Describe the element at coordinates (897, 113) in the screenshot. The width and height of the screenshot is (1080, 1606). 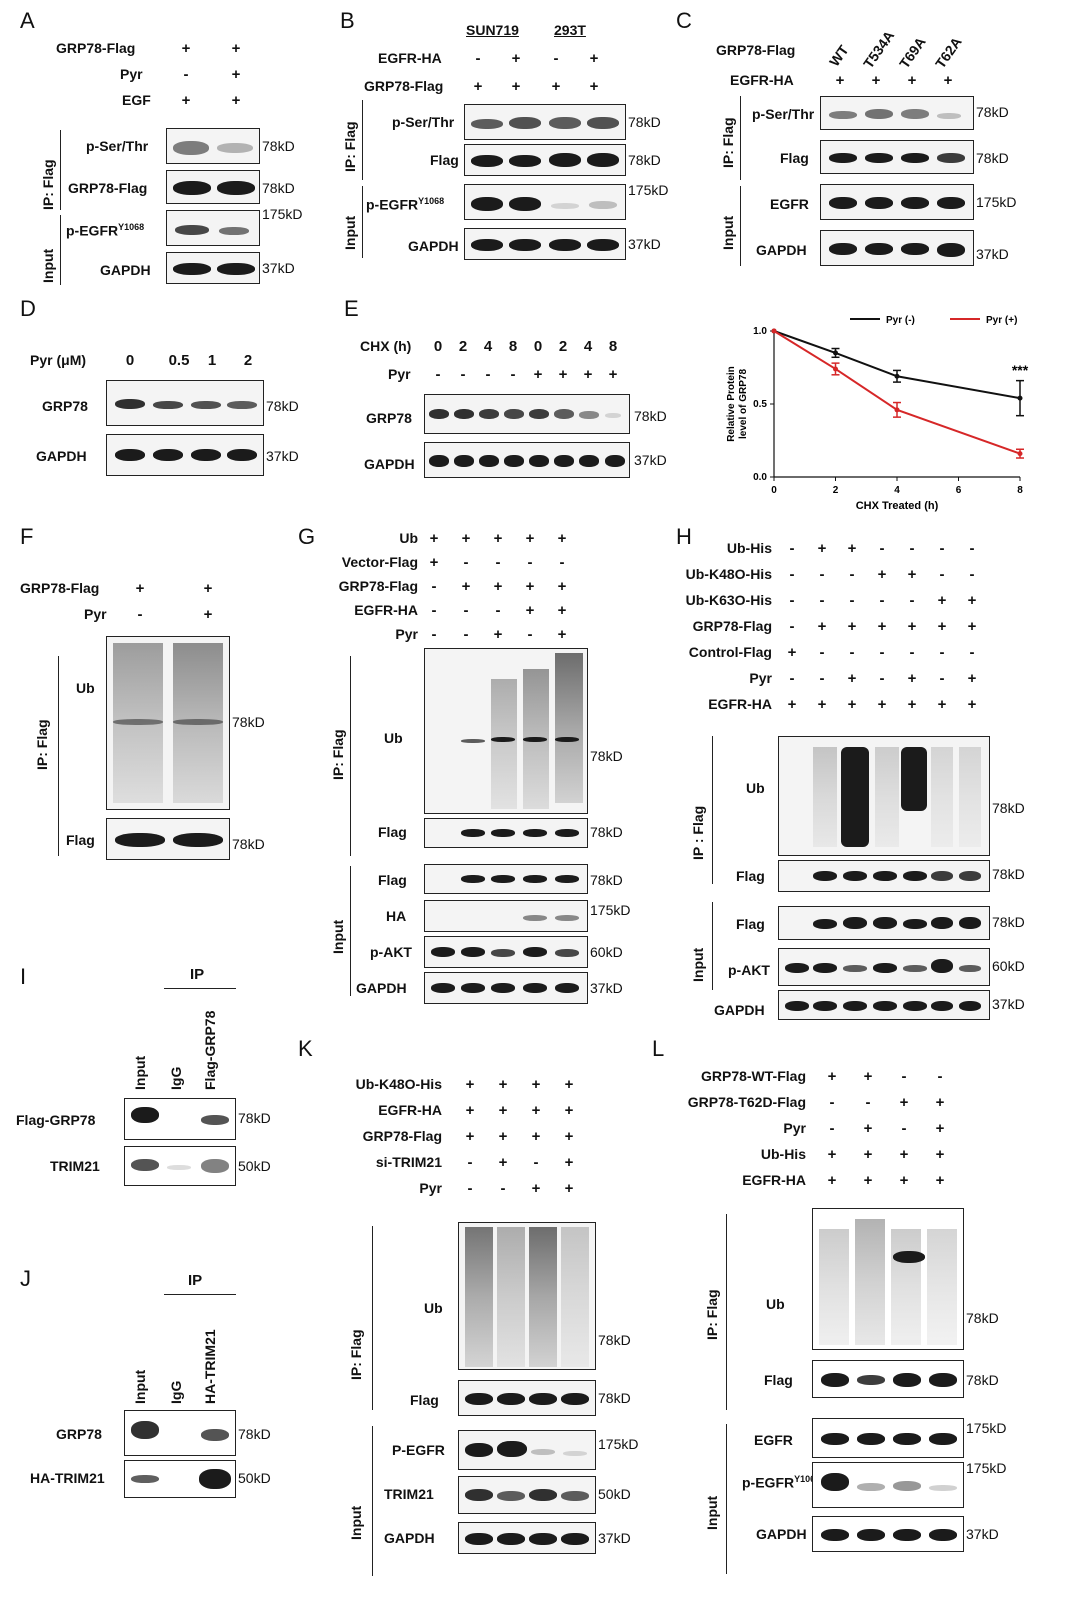
I see `blot-pSerThr` at that location.